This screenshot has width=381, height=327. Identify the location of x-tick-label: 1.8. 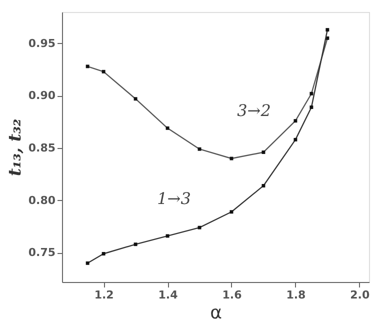
(296, 295).